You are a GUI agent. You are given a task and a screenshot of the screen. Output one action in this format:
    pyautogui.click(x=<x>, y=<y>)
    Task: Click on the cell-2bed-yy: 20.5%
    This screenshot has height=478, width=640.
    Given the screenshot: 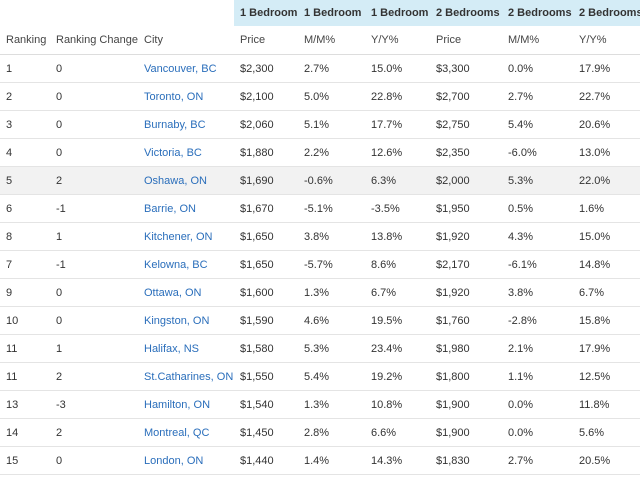 What is the action you would take?
    pyautogui.click(x=606, y=460)
    